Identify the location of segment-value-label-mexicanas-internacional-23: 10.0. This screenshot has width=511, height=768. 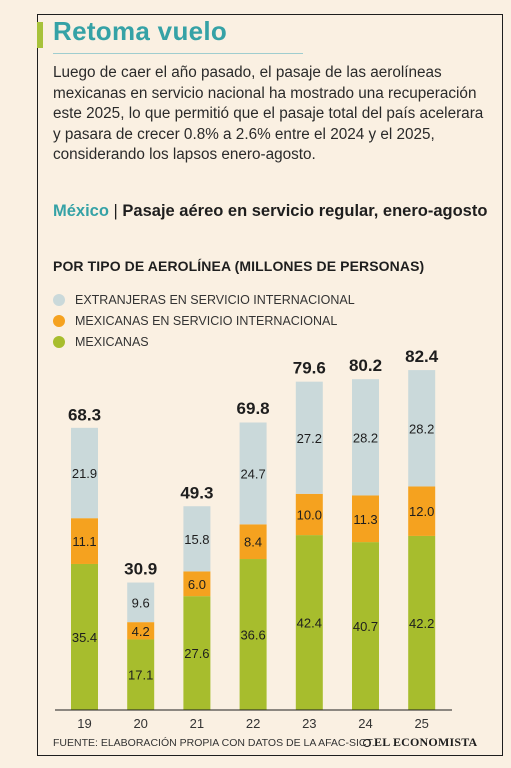
(309, 514).